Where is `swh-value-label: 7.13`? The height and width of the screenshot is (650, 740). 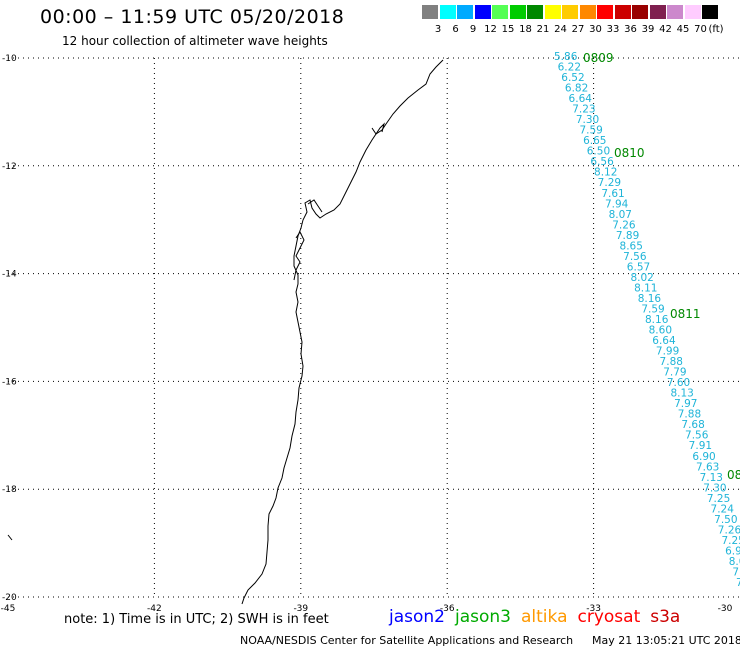 swh-value-label: 7.13 is located at coordinates (711, 478).